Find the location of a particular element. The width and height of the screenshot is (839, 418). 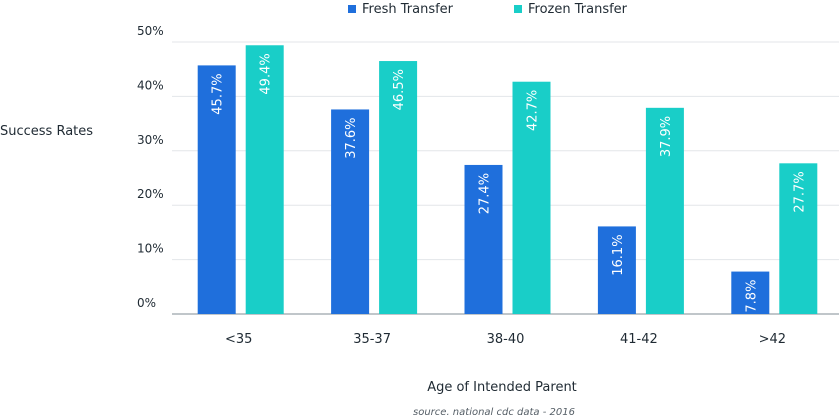

legend-label: Frozen Transfer is located at coordinates (578, 9).